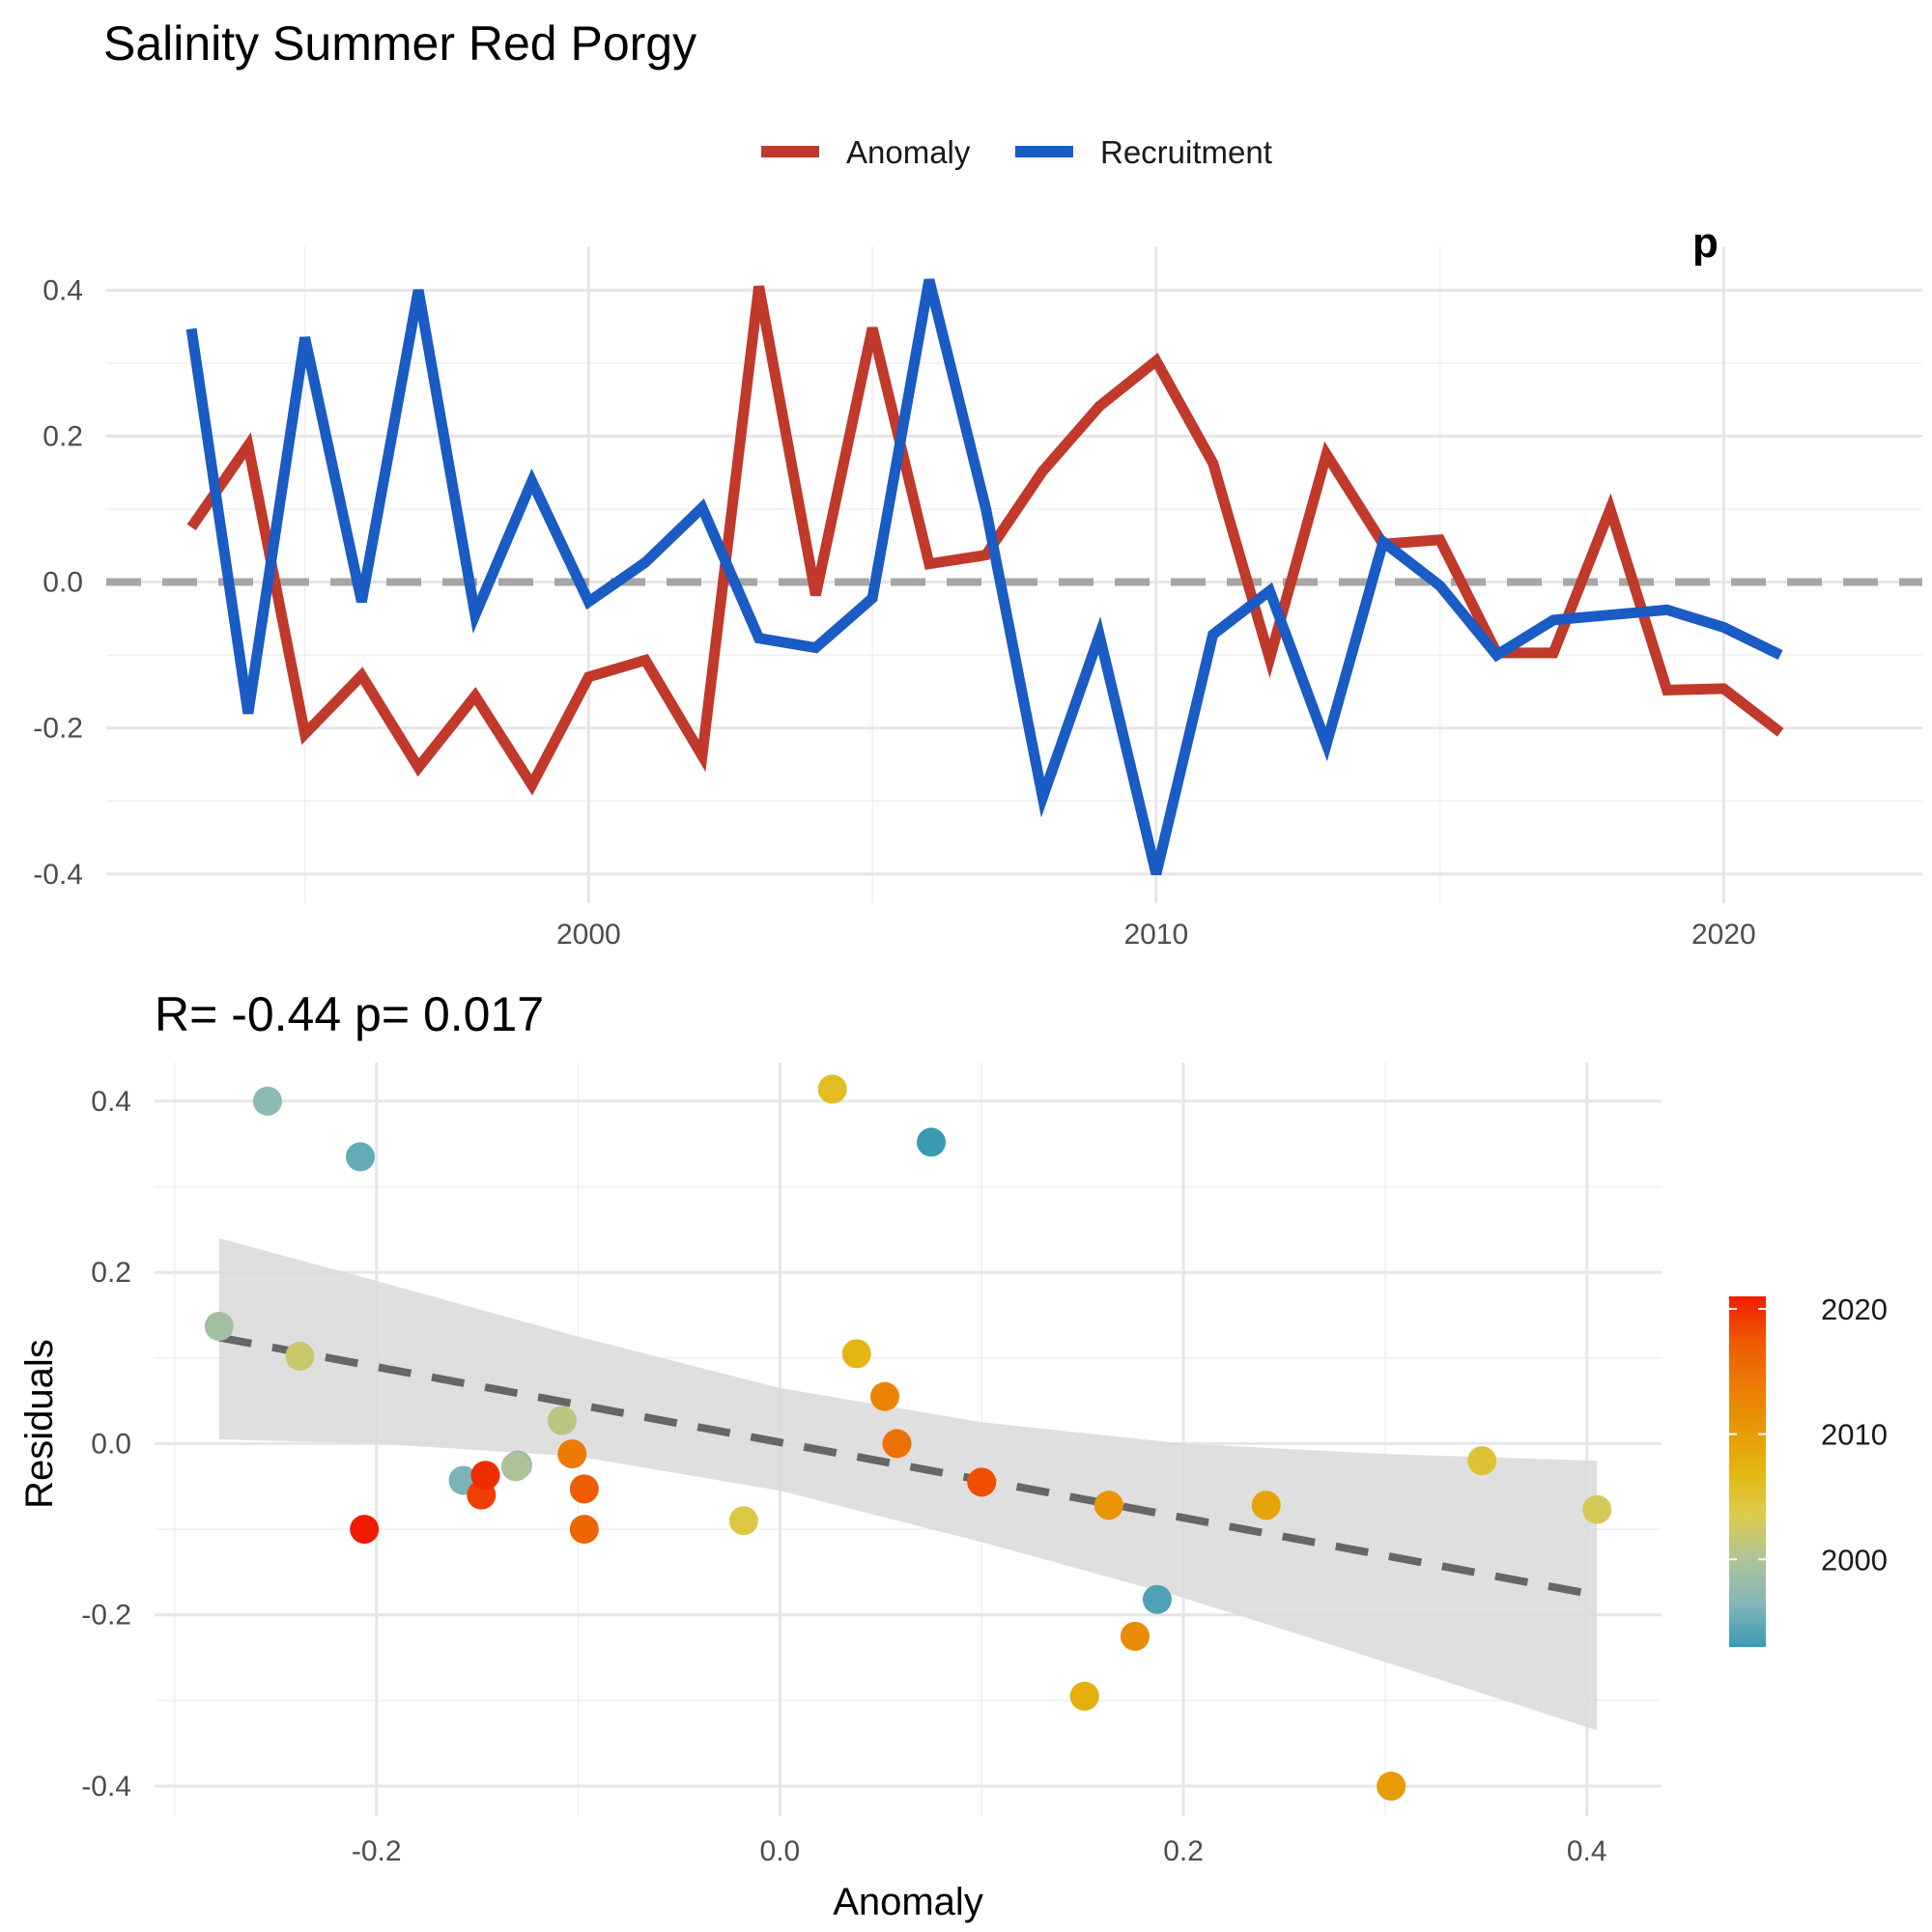 This screenshot has width=1932, height=1932. I want to click on scatter-point-2003, so click(1597, 1509).